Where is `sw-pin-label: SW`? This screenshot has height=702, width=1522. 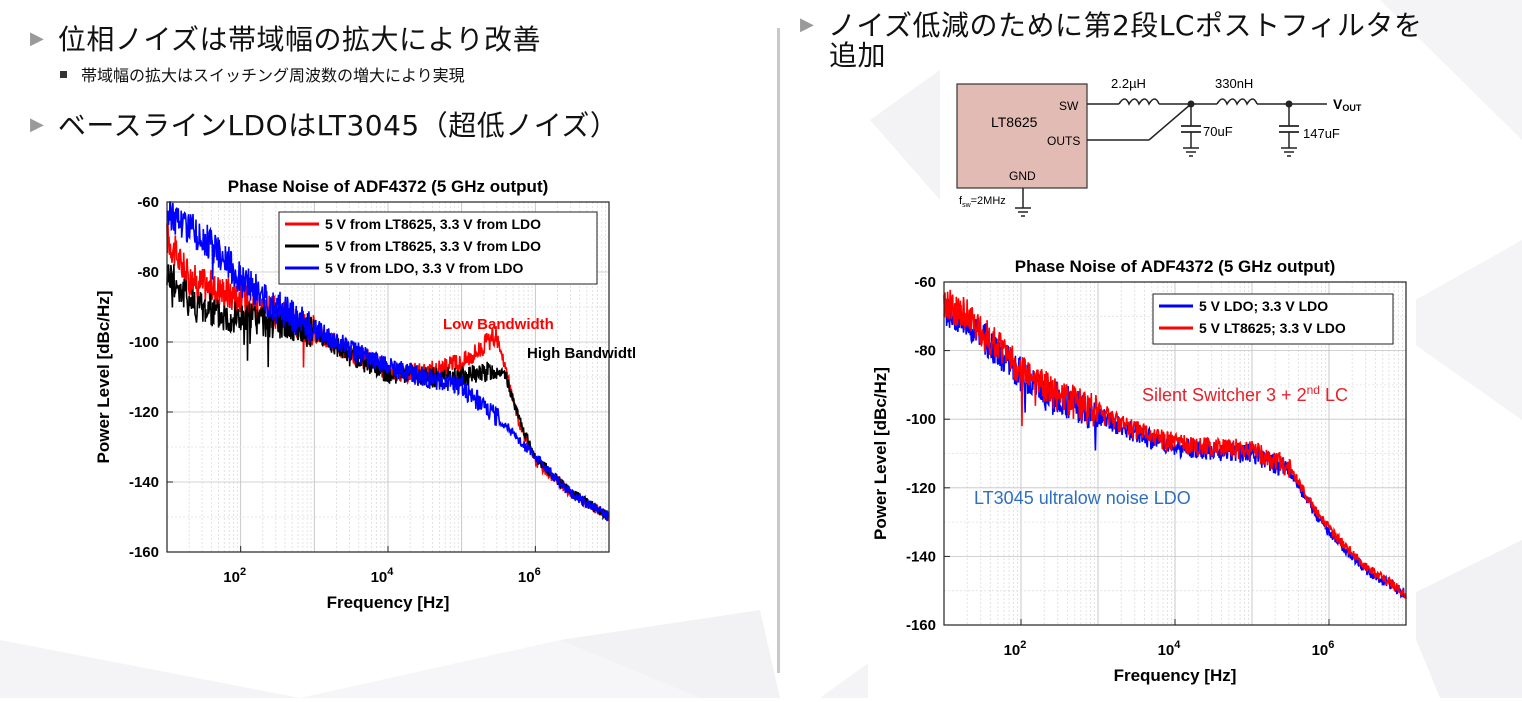
sw-pin-label: SW is located at coordinates (1069, 106).